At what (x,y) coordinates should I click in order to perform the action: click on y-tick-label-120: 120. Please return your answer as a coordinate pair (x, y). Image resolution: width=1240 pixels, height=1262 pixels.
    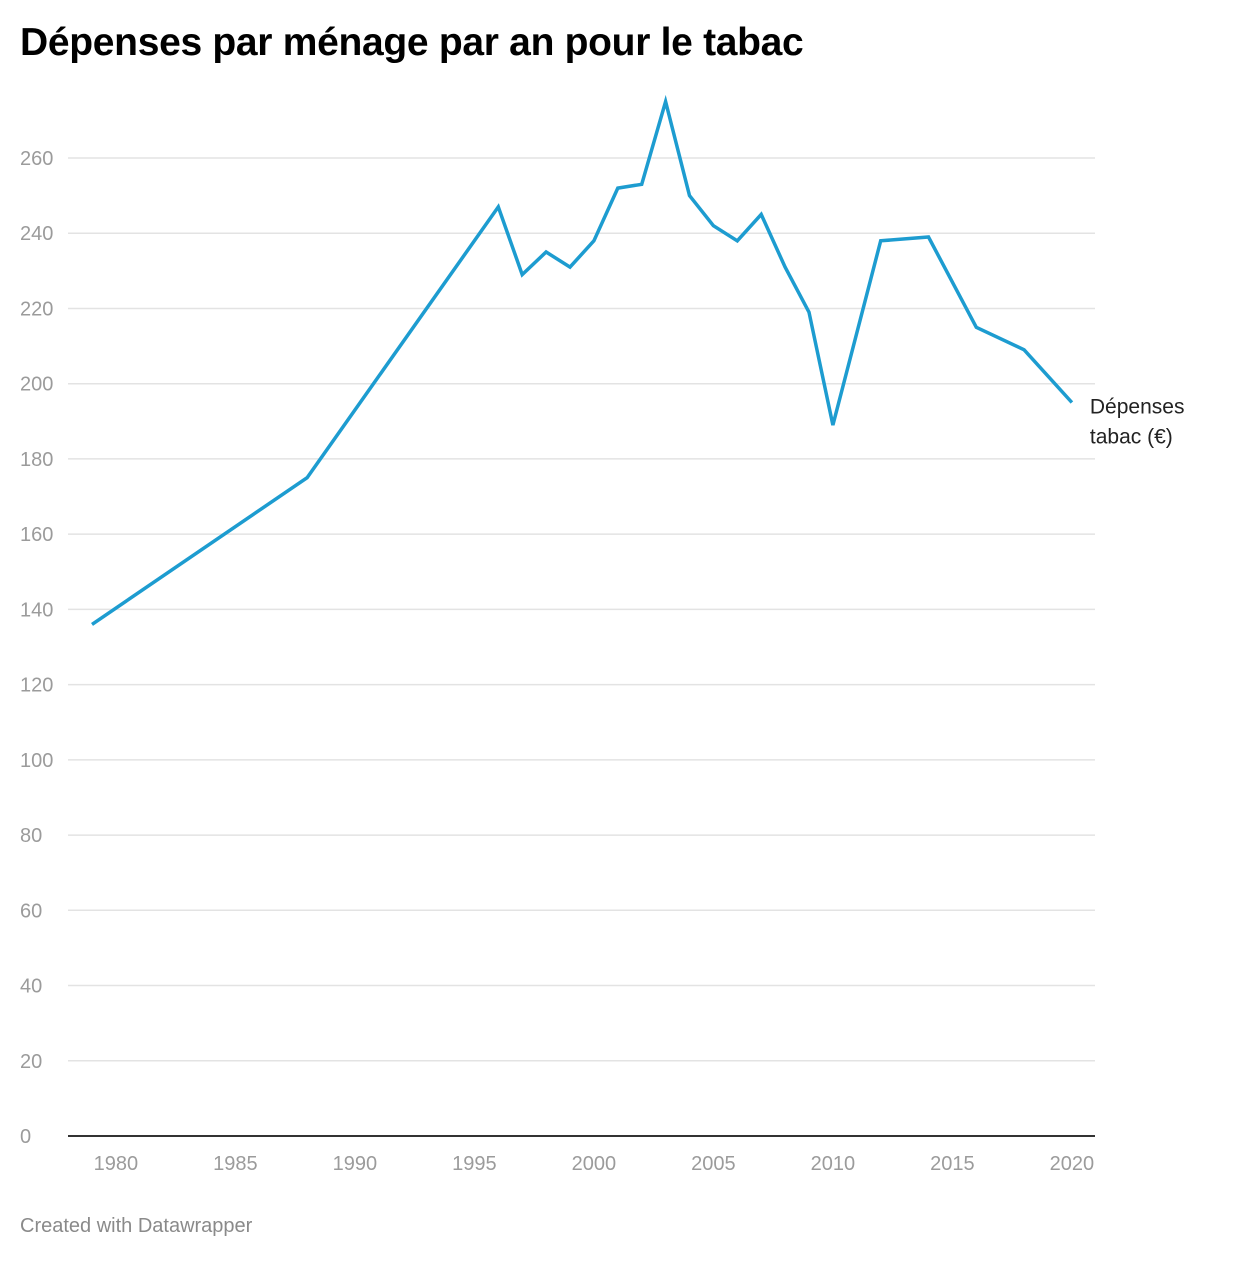
    Looking at the image, I should click on (36, 686).